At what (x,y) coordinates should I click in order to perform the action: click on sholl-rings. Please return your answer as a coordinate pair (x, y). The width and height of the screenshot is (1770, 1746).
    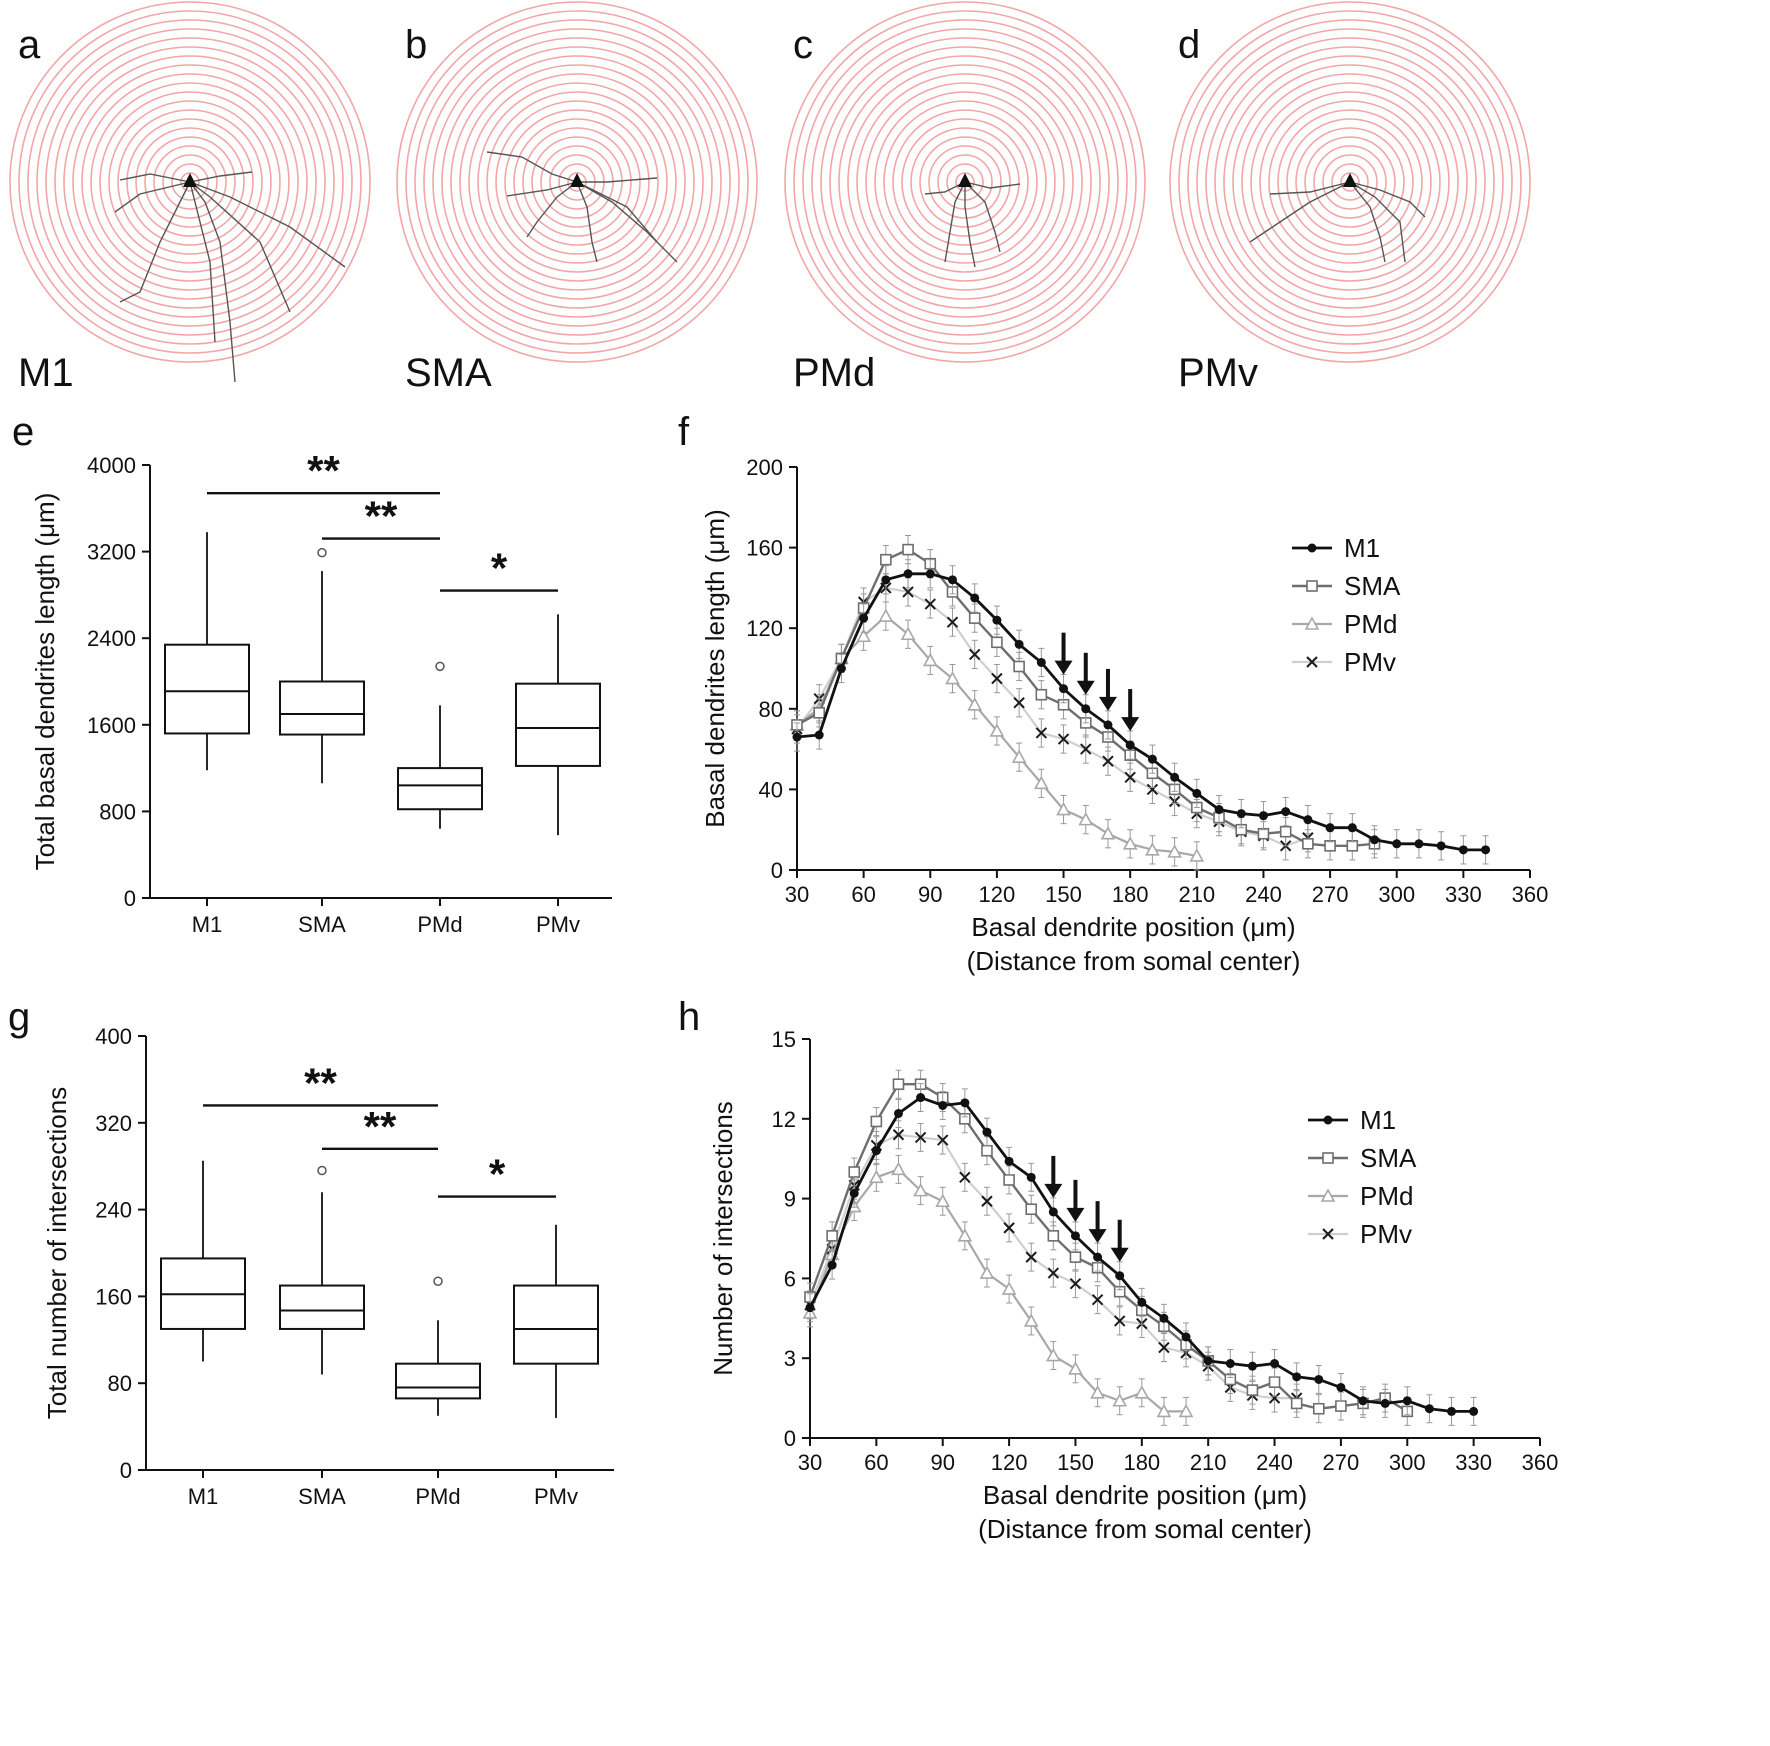
    Looking at the image, I should click on (965, 182).